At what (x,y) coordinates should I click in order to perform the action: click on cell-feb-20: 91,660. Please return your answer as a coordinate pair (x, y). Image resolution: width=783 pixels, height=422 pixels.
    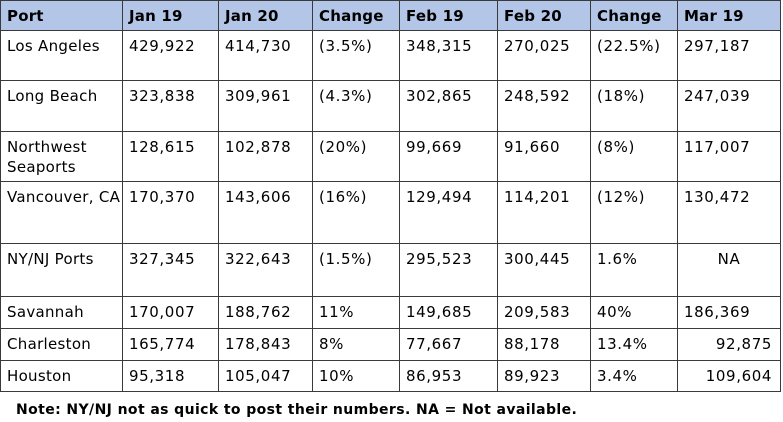
    Looking at the image, I should click on (544, 156).